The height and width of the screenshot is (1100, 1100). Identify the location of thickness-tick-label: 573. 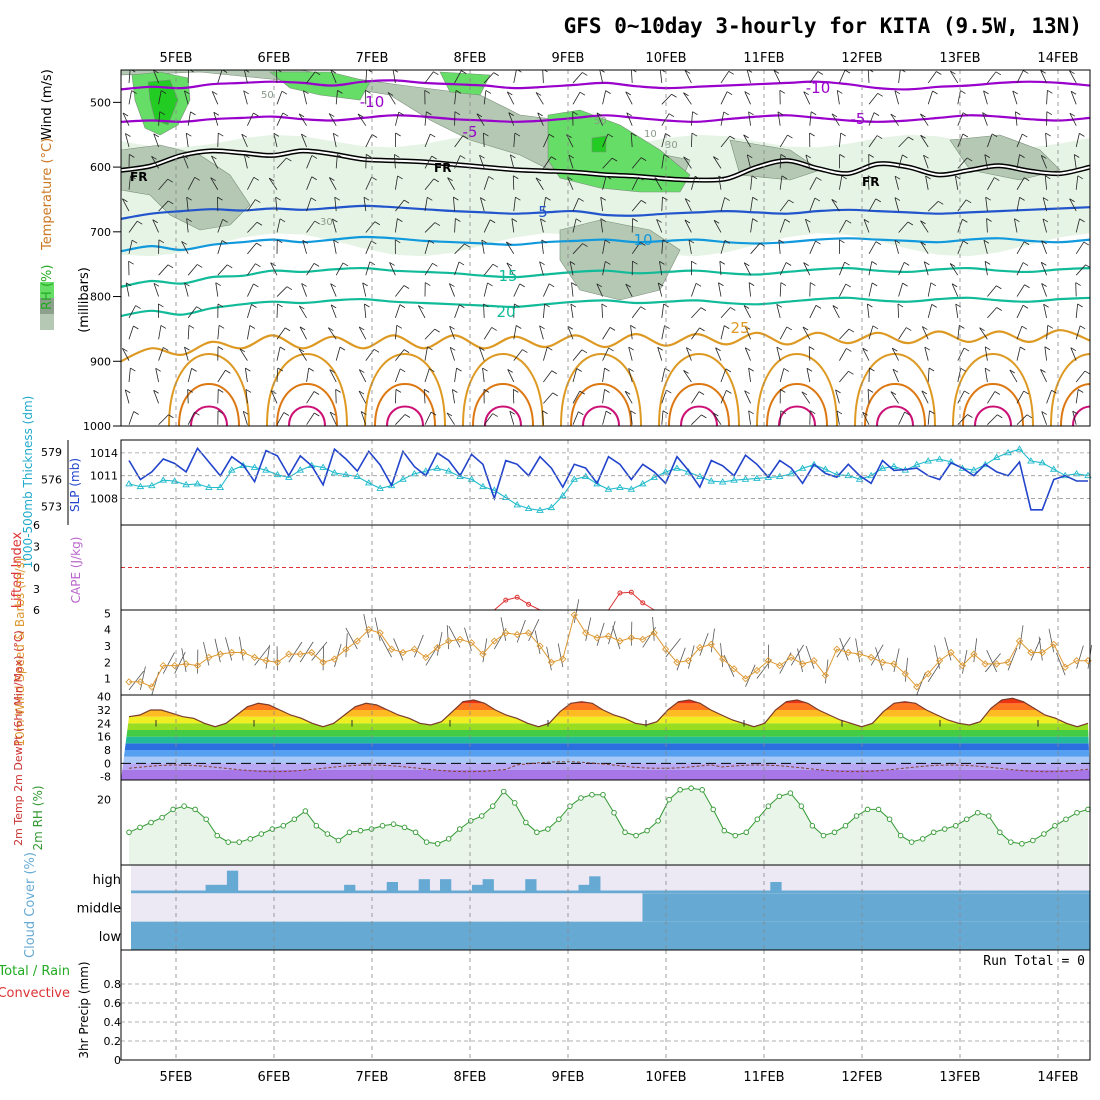
(51, 507).